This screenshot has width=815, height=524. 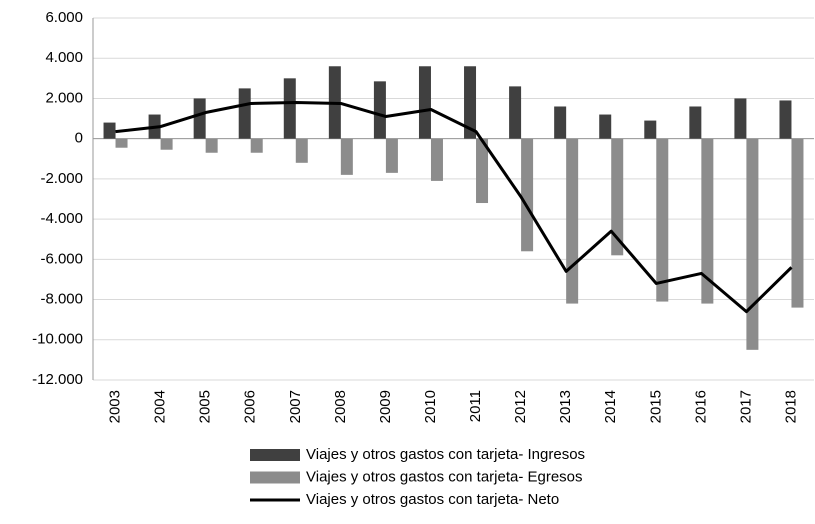 What do you see at coordinates (250, 406) in the screenshot?
I see `x-tick-label: 2006` at bounding box center [250, 406].